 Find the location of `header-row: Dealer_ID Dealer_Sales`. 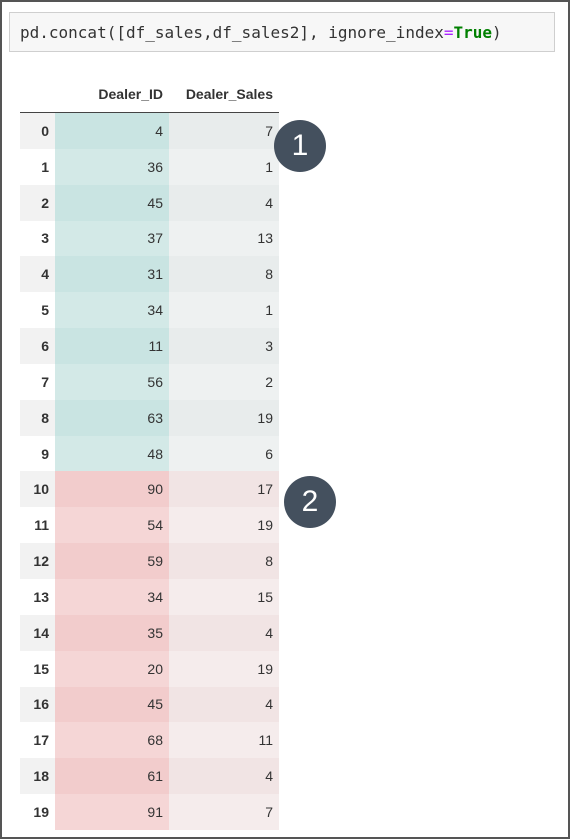

header-row: Dealer_ID Dealer_Sales is located at coordinates (149, 94).